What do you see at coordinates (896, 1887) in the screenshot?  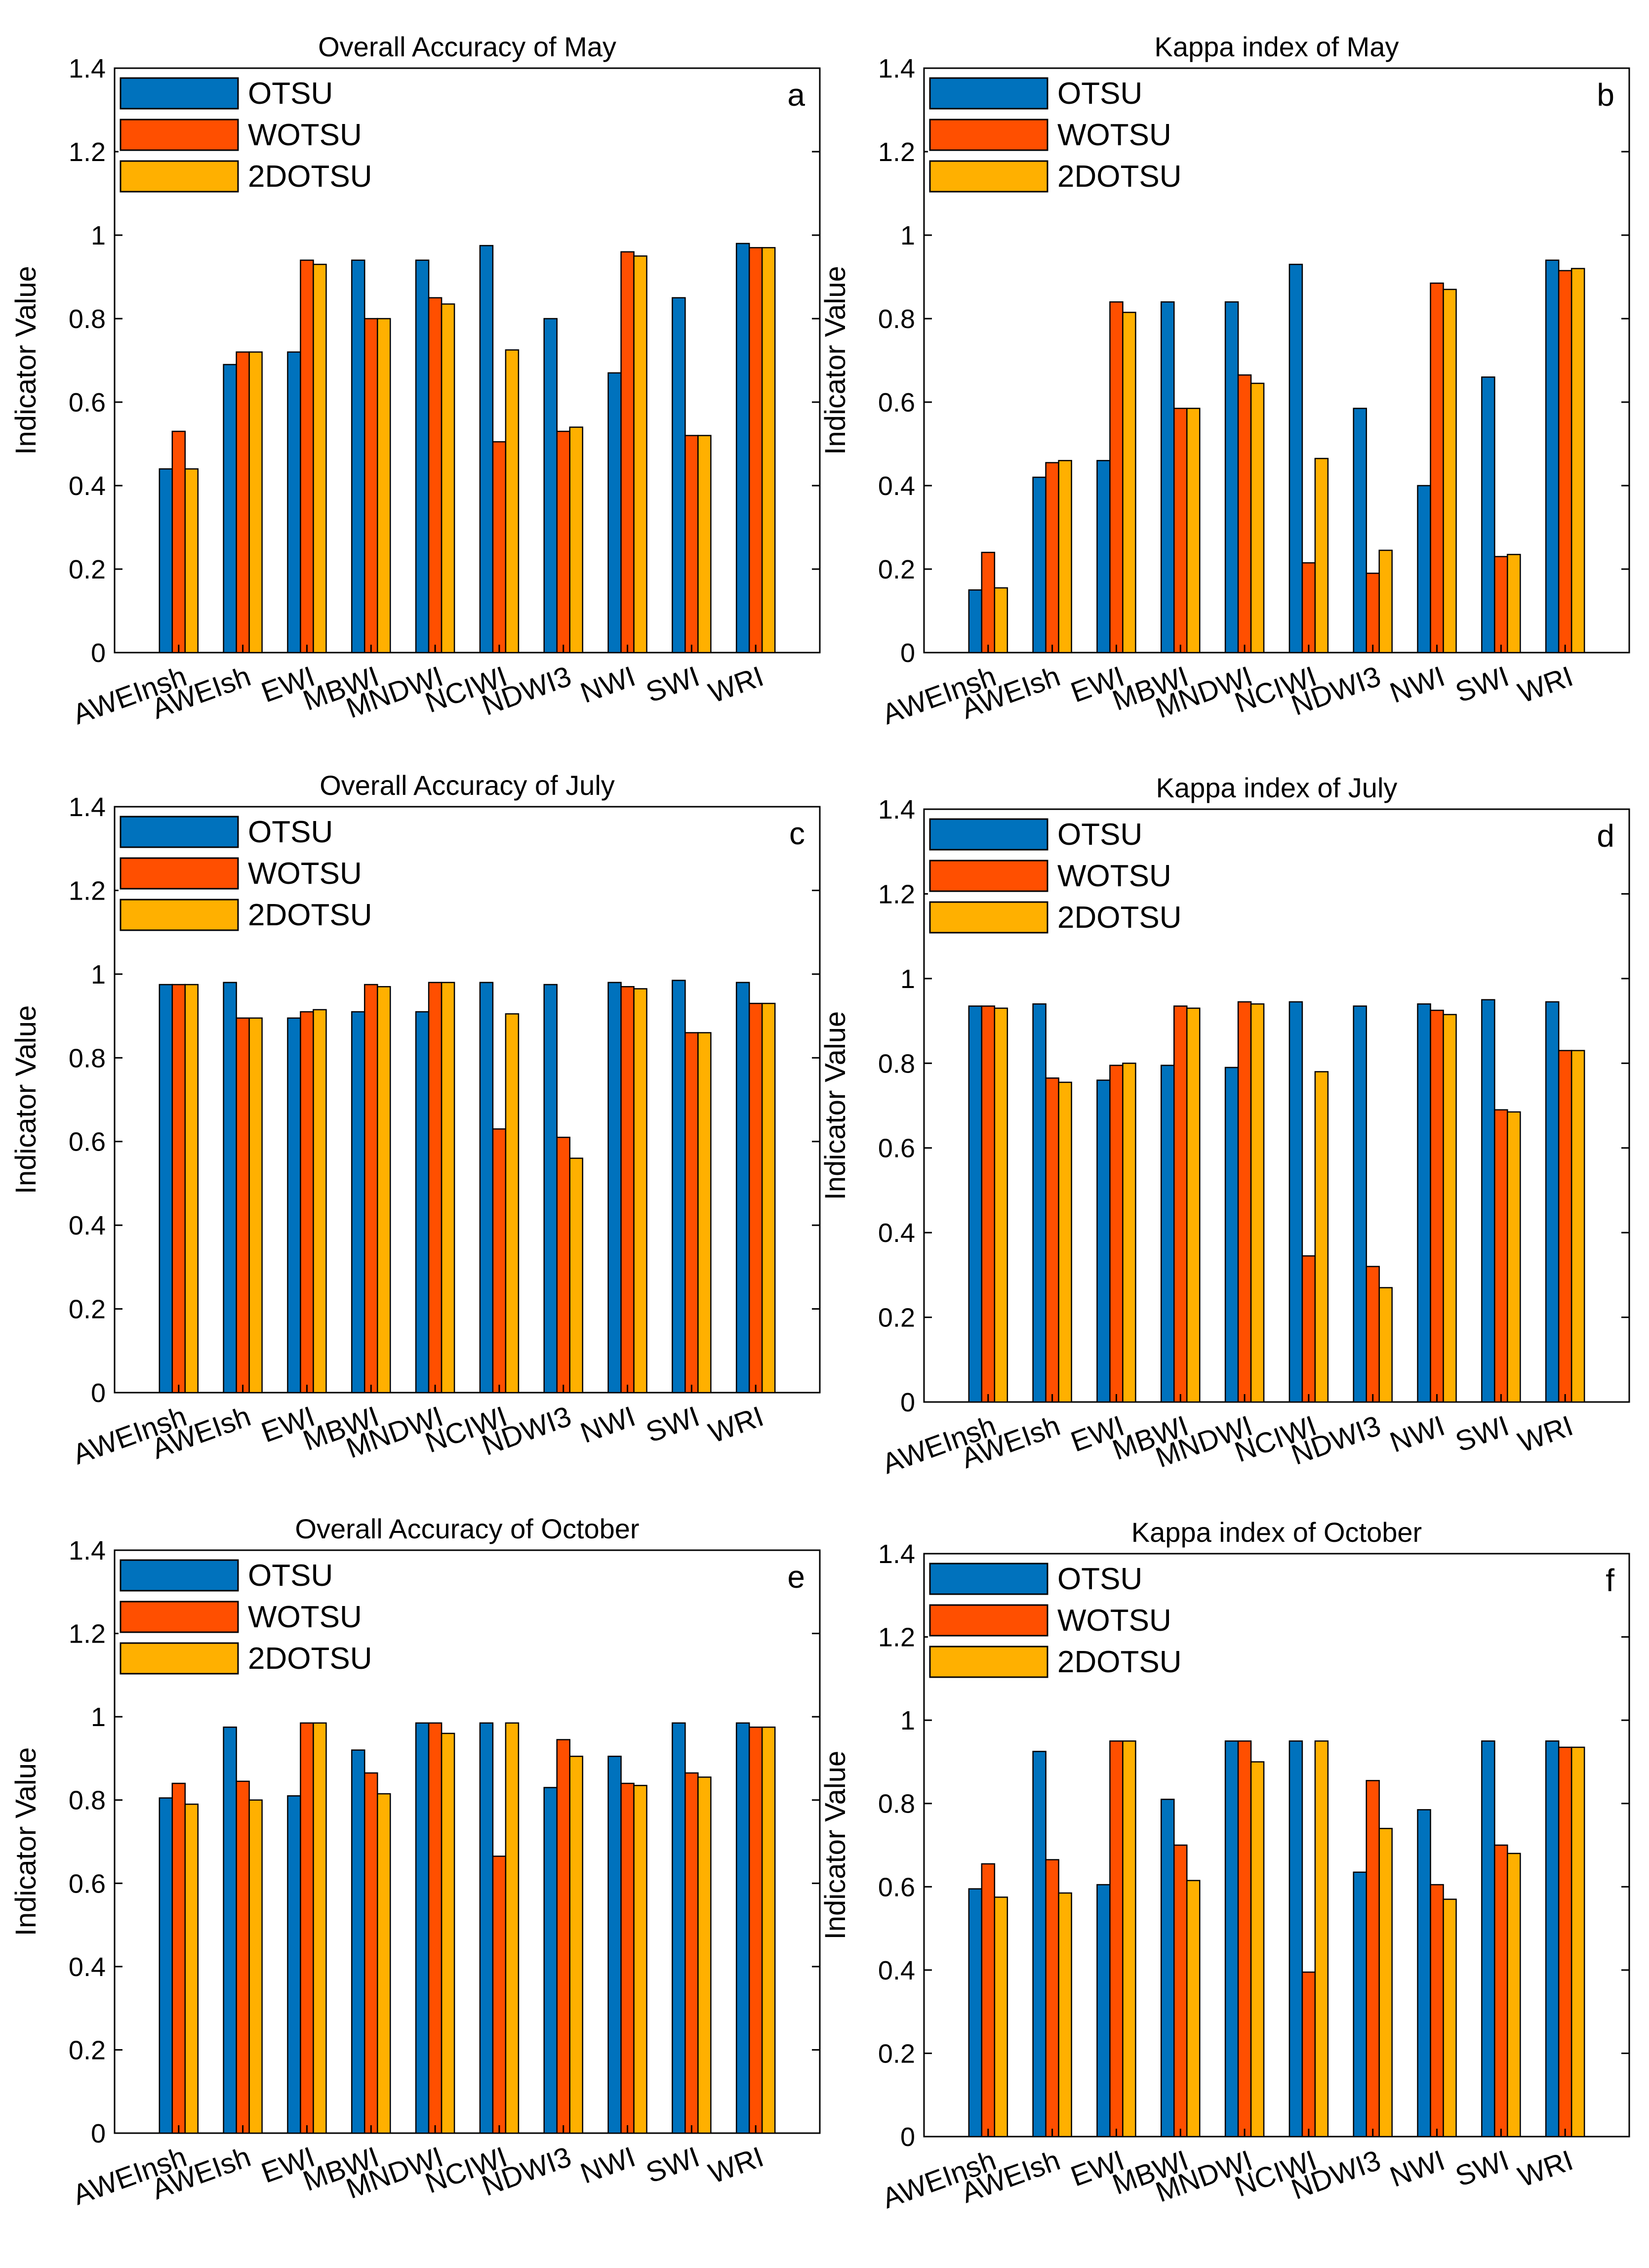 I see `y-tick-label: 0.6` at bounding box center [896, 1887].